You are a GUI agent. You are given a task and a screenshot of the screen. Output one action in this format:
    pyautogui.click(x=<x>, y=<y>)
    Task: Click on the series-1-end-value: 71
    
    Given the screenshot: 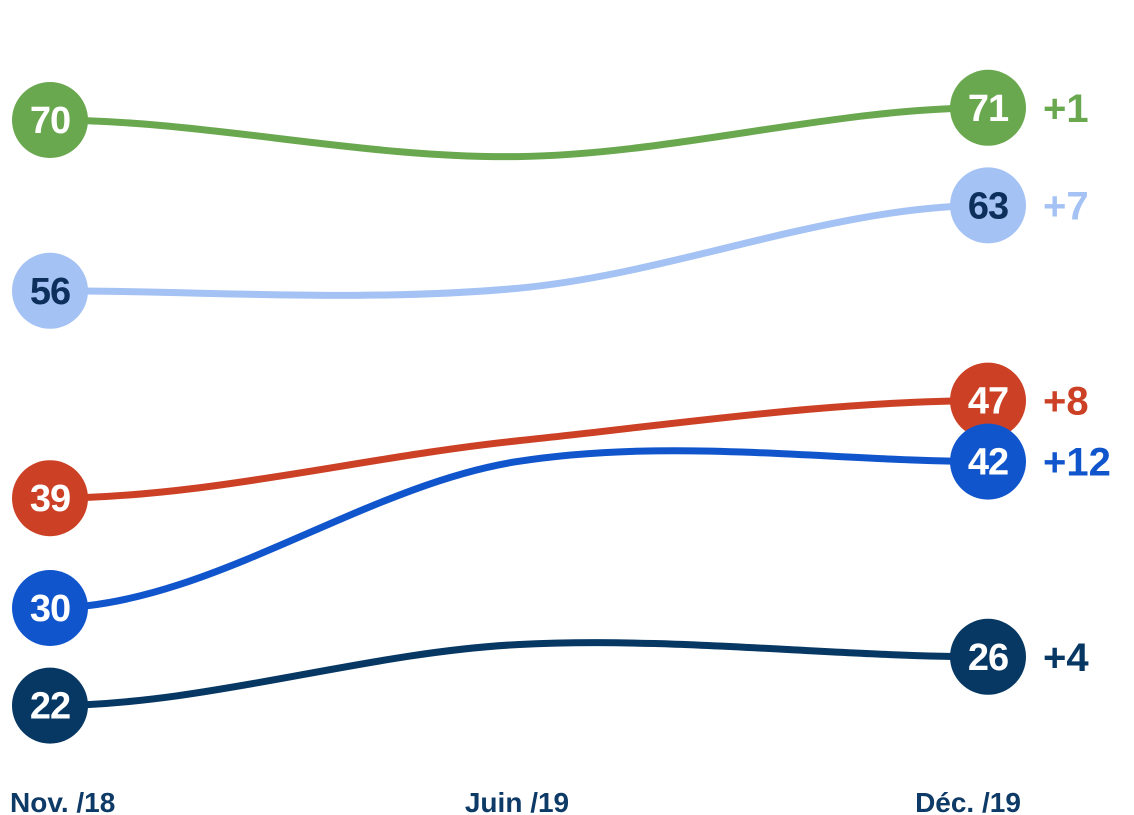 What is the action you would take?
    pyautogui.click(x=988, y=109)
    